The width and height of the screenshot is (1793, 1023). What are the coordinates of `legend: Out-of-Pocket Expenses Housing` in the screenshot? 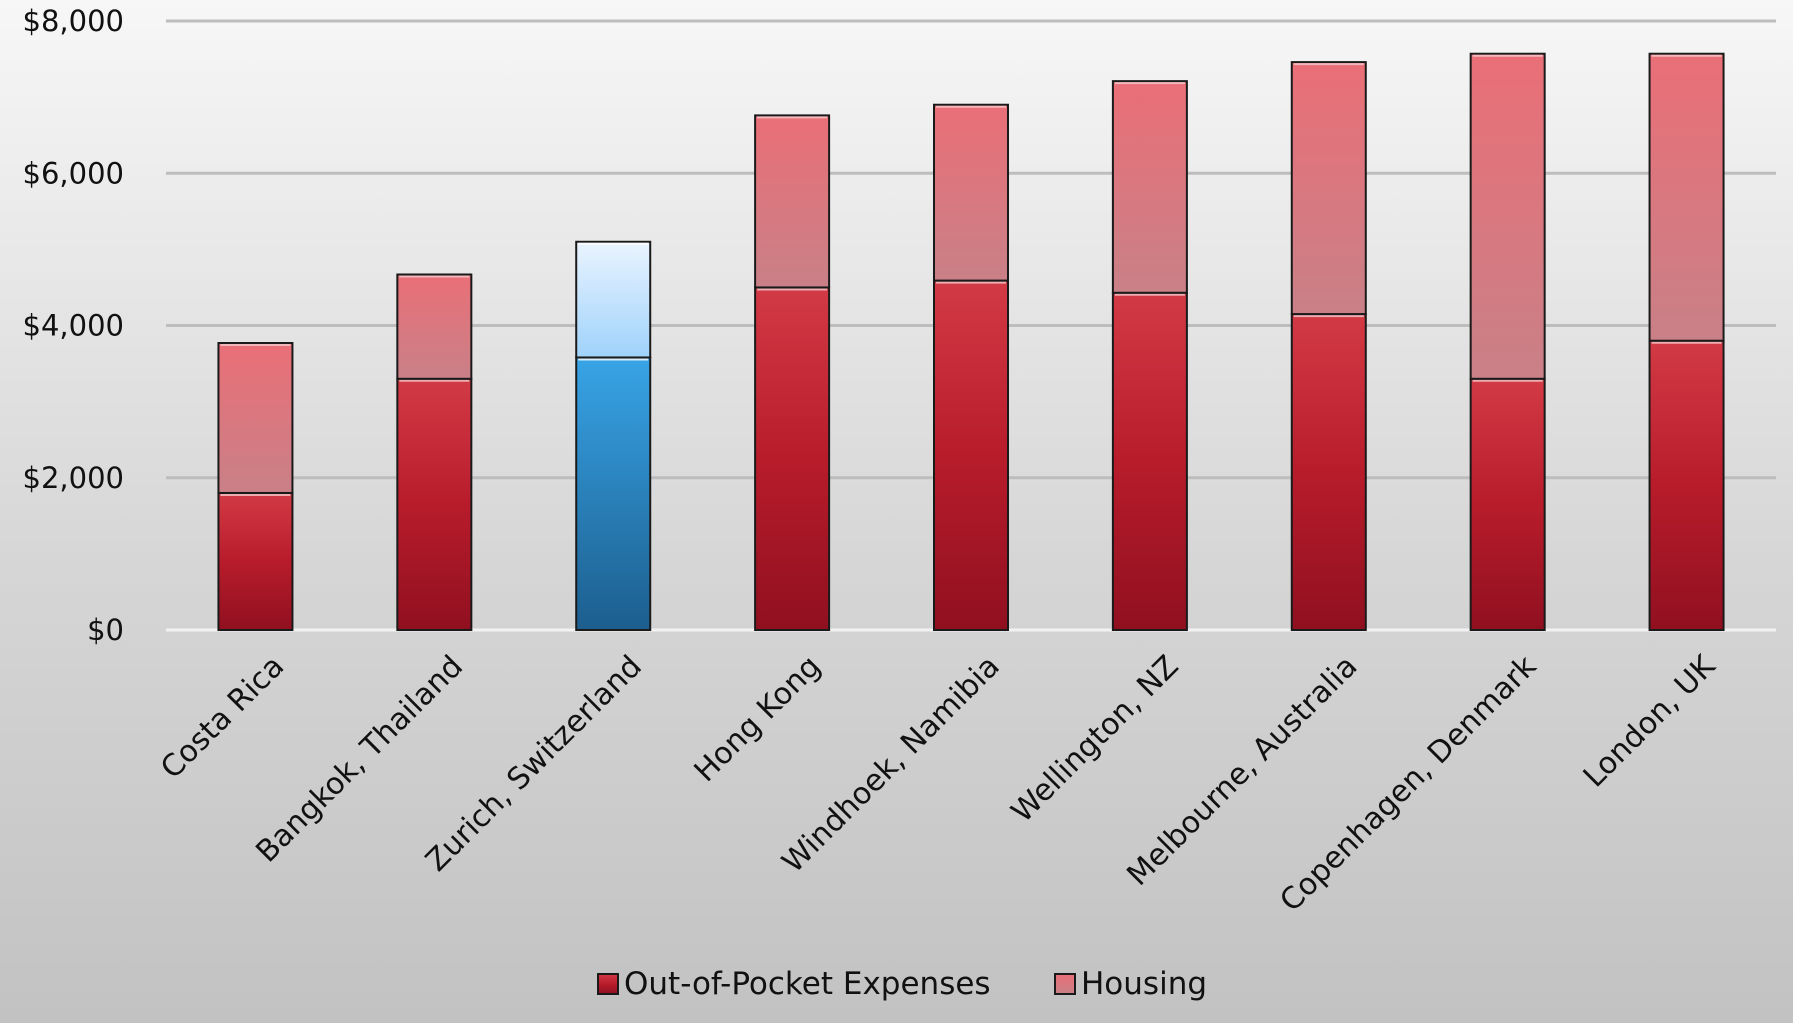 It's located at (902, 984).